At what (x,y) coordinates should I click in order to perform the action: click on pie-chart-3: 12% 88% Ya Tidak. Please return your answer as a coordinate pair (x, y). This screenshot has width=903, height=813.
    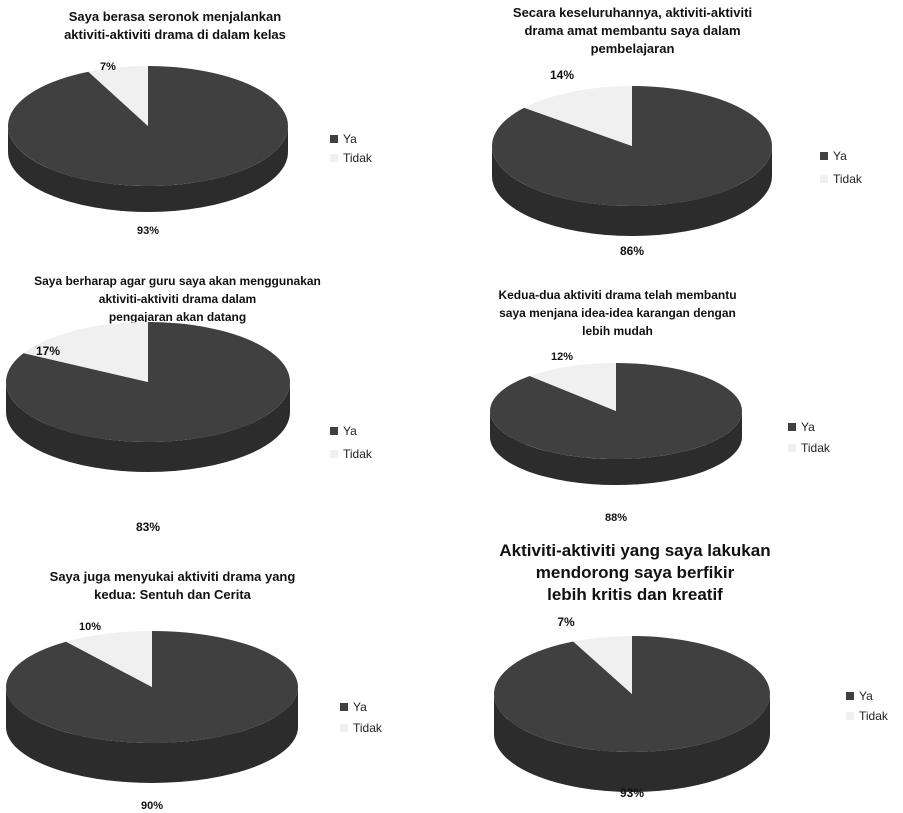
    Looking at the image, I should click on (660, 437).